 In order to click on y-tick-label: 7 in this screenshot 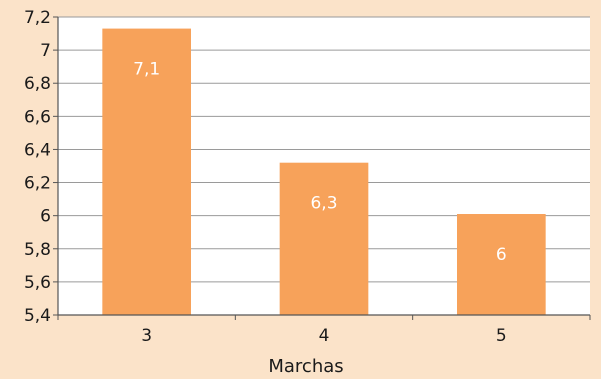, I will do `click(45, 51)`.